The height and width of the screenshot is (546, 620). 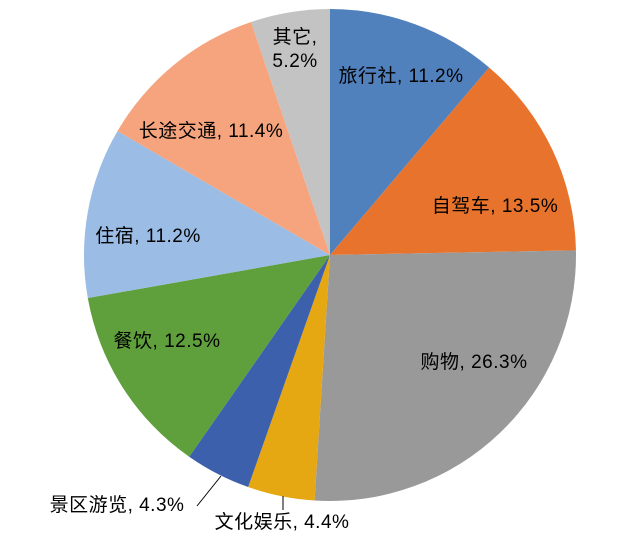 I want to click on pie-slice-scenic-tour, so click(x=259, y=371).